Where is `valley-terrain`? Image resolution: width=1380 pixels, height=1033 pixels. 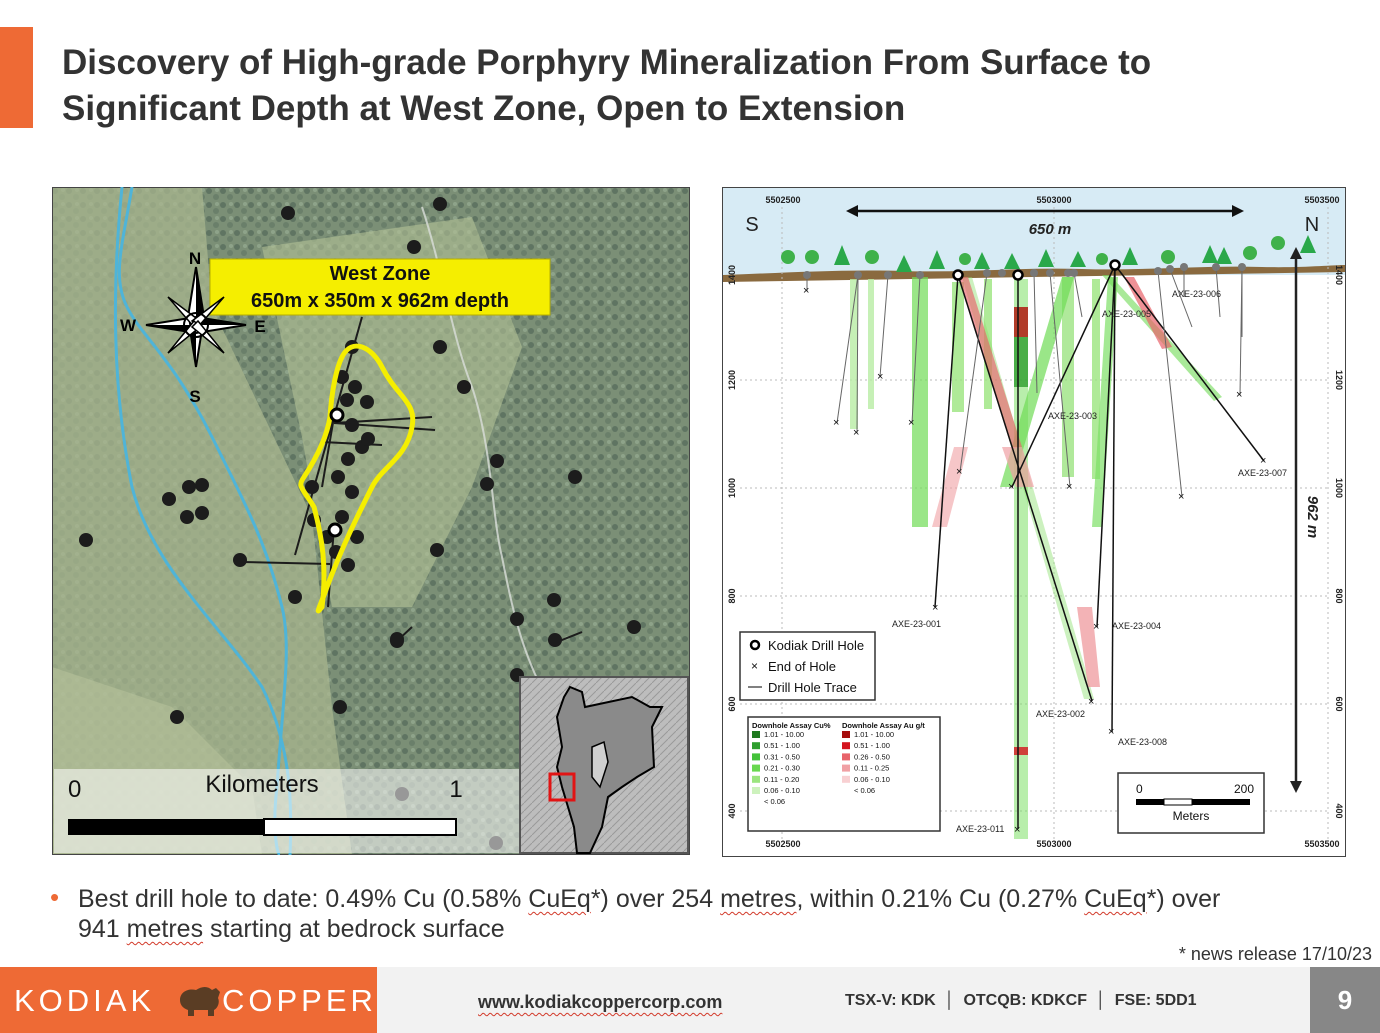
valley-terrain is located at coordinates (202, 521).